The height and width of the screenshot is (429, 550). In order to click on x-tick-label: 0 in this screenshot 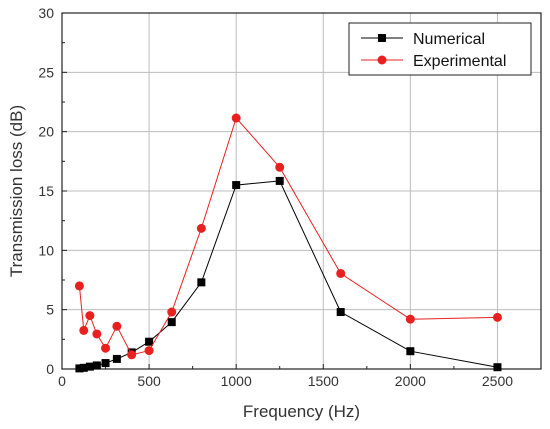, I will do `click(62, 381)`.